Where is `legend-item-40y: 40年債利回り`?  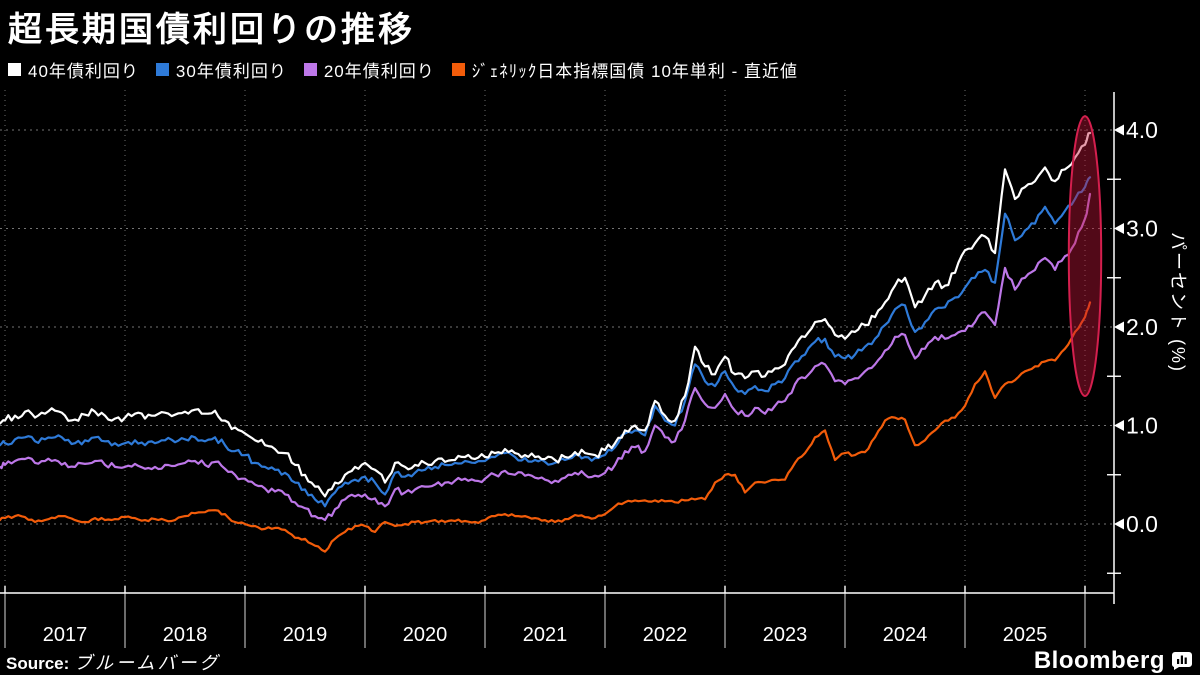 legend-item-40y: 40年債利回り is located at coordinates (73, 69).